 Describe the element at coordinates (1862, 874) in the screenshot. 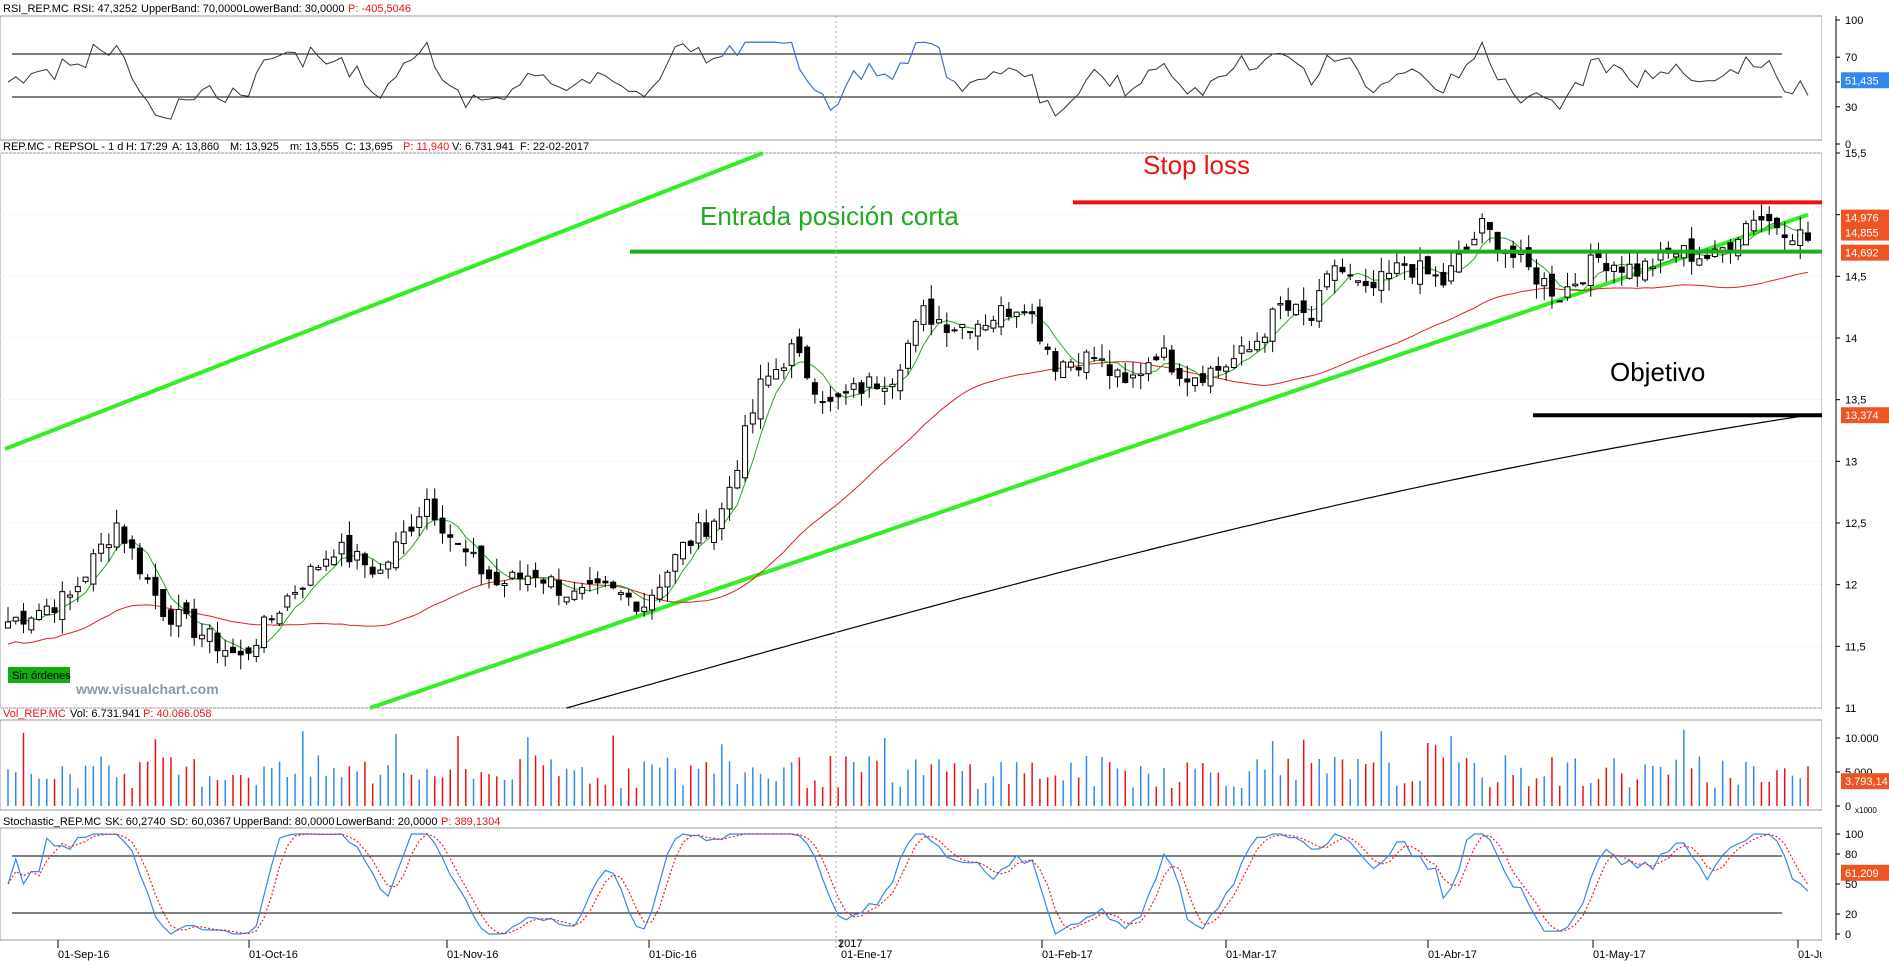

I see `stoch-badge-text: 61,209` at that location.